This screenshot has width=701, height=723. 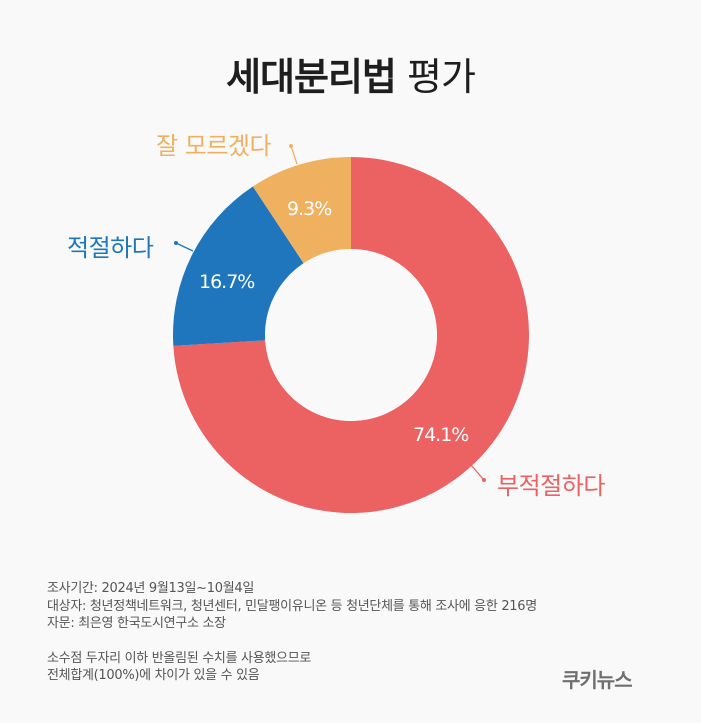 I want to click on leader-line-unknown, so click(x=293, y=154).